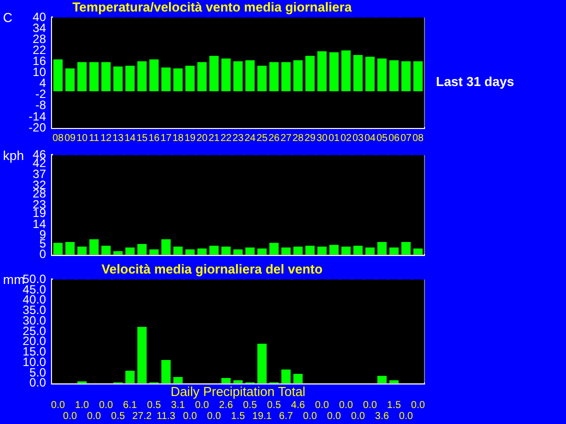 This screenshot has height=424, width=566. I want to click on data-label: 4.6, so click(298, 405).